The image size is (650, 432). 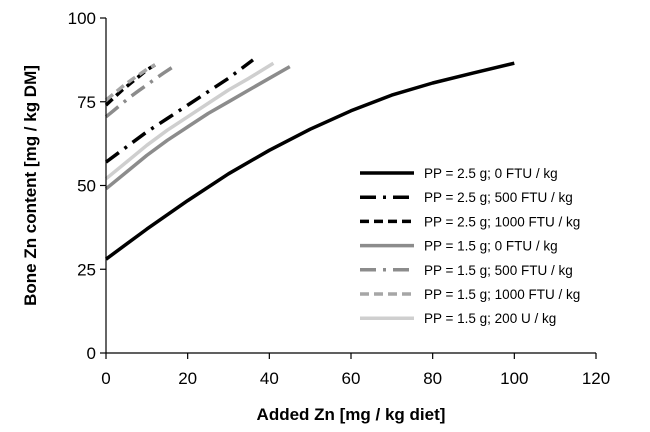 I want to click on y-tick-label: 100, so click(x=82, y=18).